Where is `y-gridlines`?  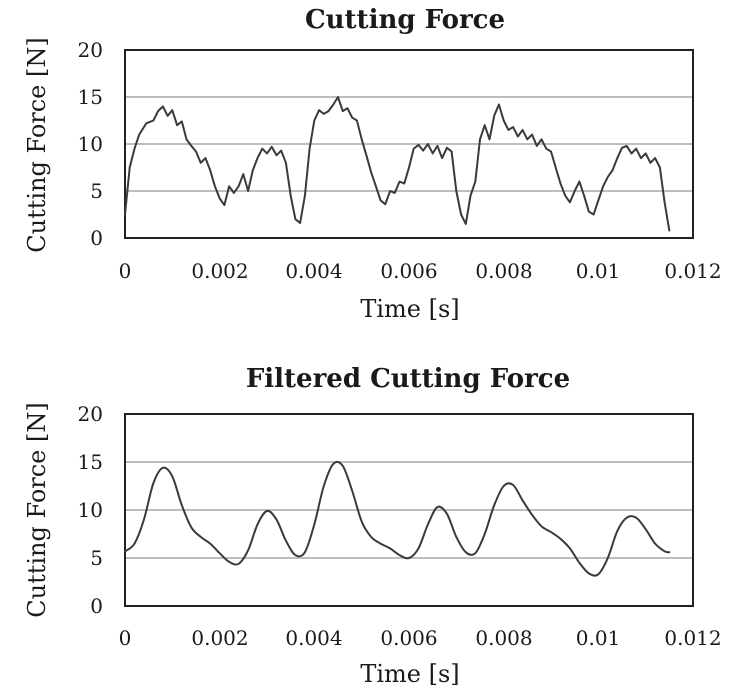 y-gridlines is located at coordinates (409, 144).